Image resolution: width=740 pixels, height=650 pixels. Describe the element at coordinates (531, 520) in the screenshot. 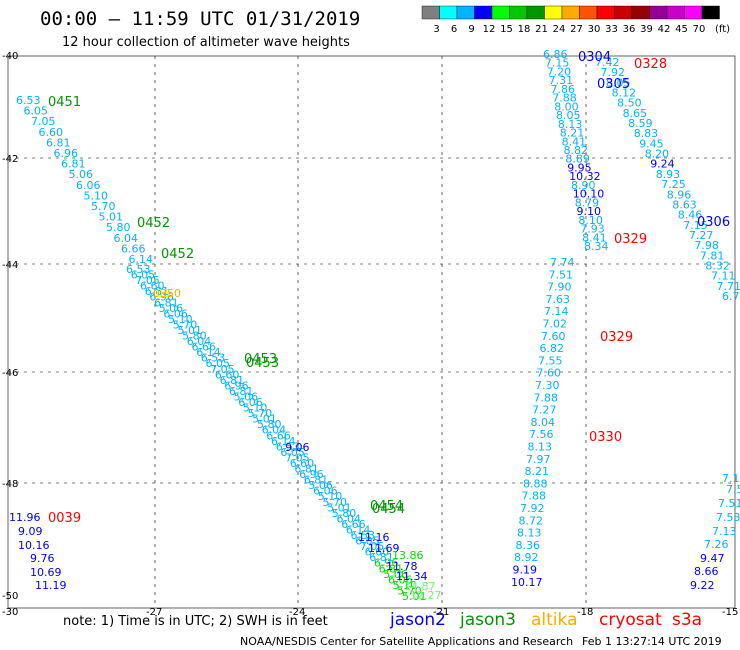

I see `wave-height-sample: 8.72` at that location.